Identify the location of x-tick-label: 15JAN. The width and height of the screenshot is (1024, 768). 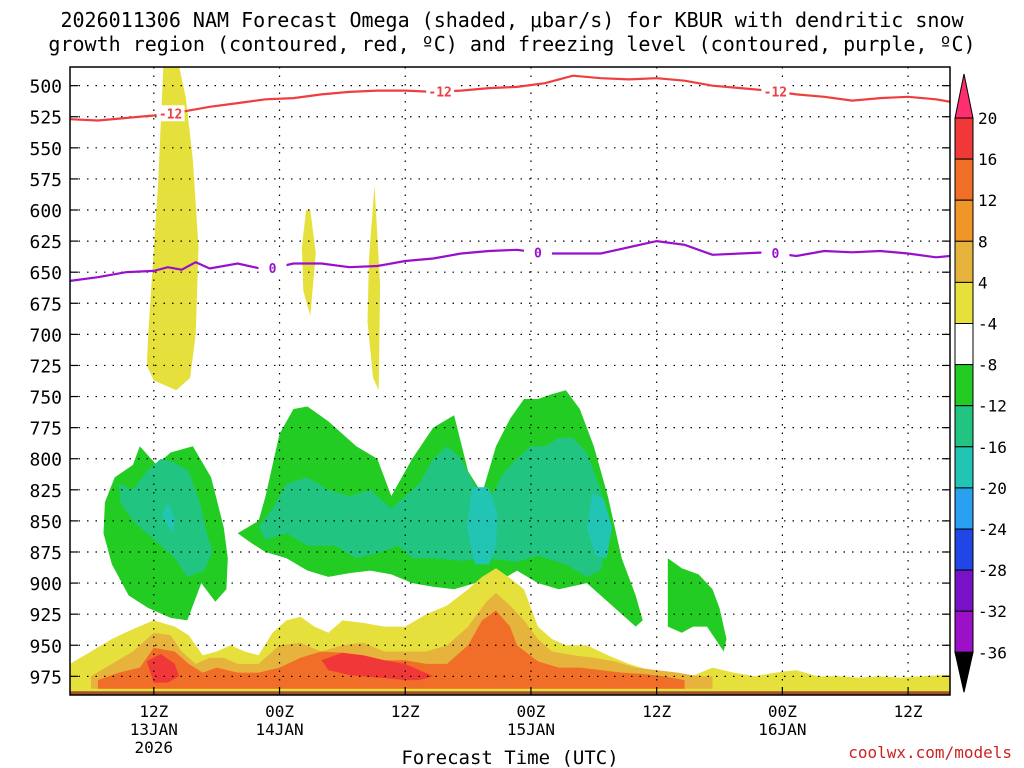
(531, 729).